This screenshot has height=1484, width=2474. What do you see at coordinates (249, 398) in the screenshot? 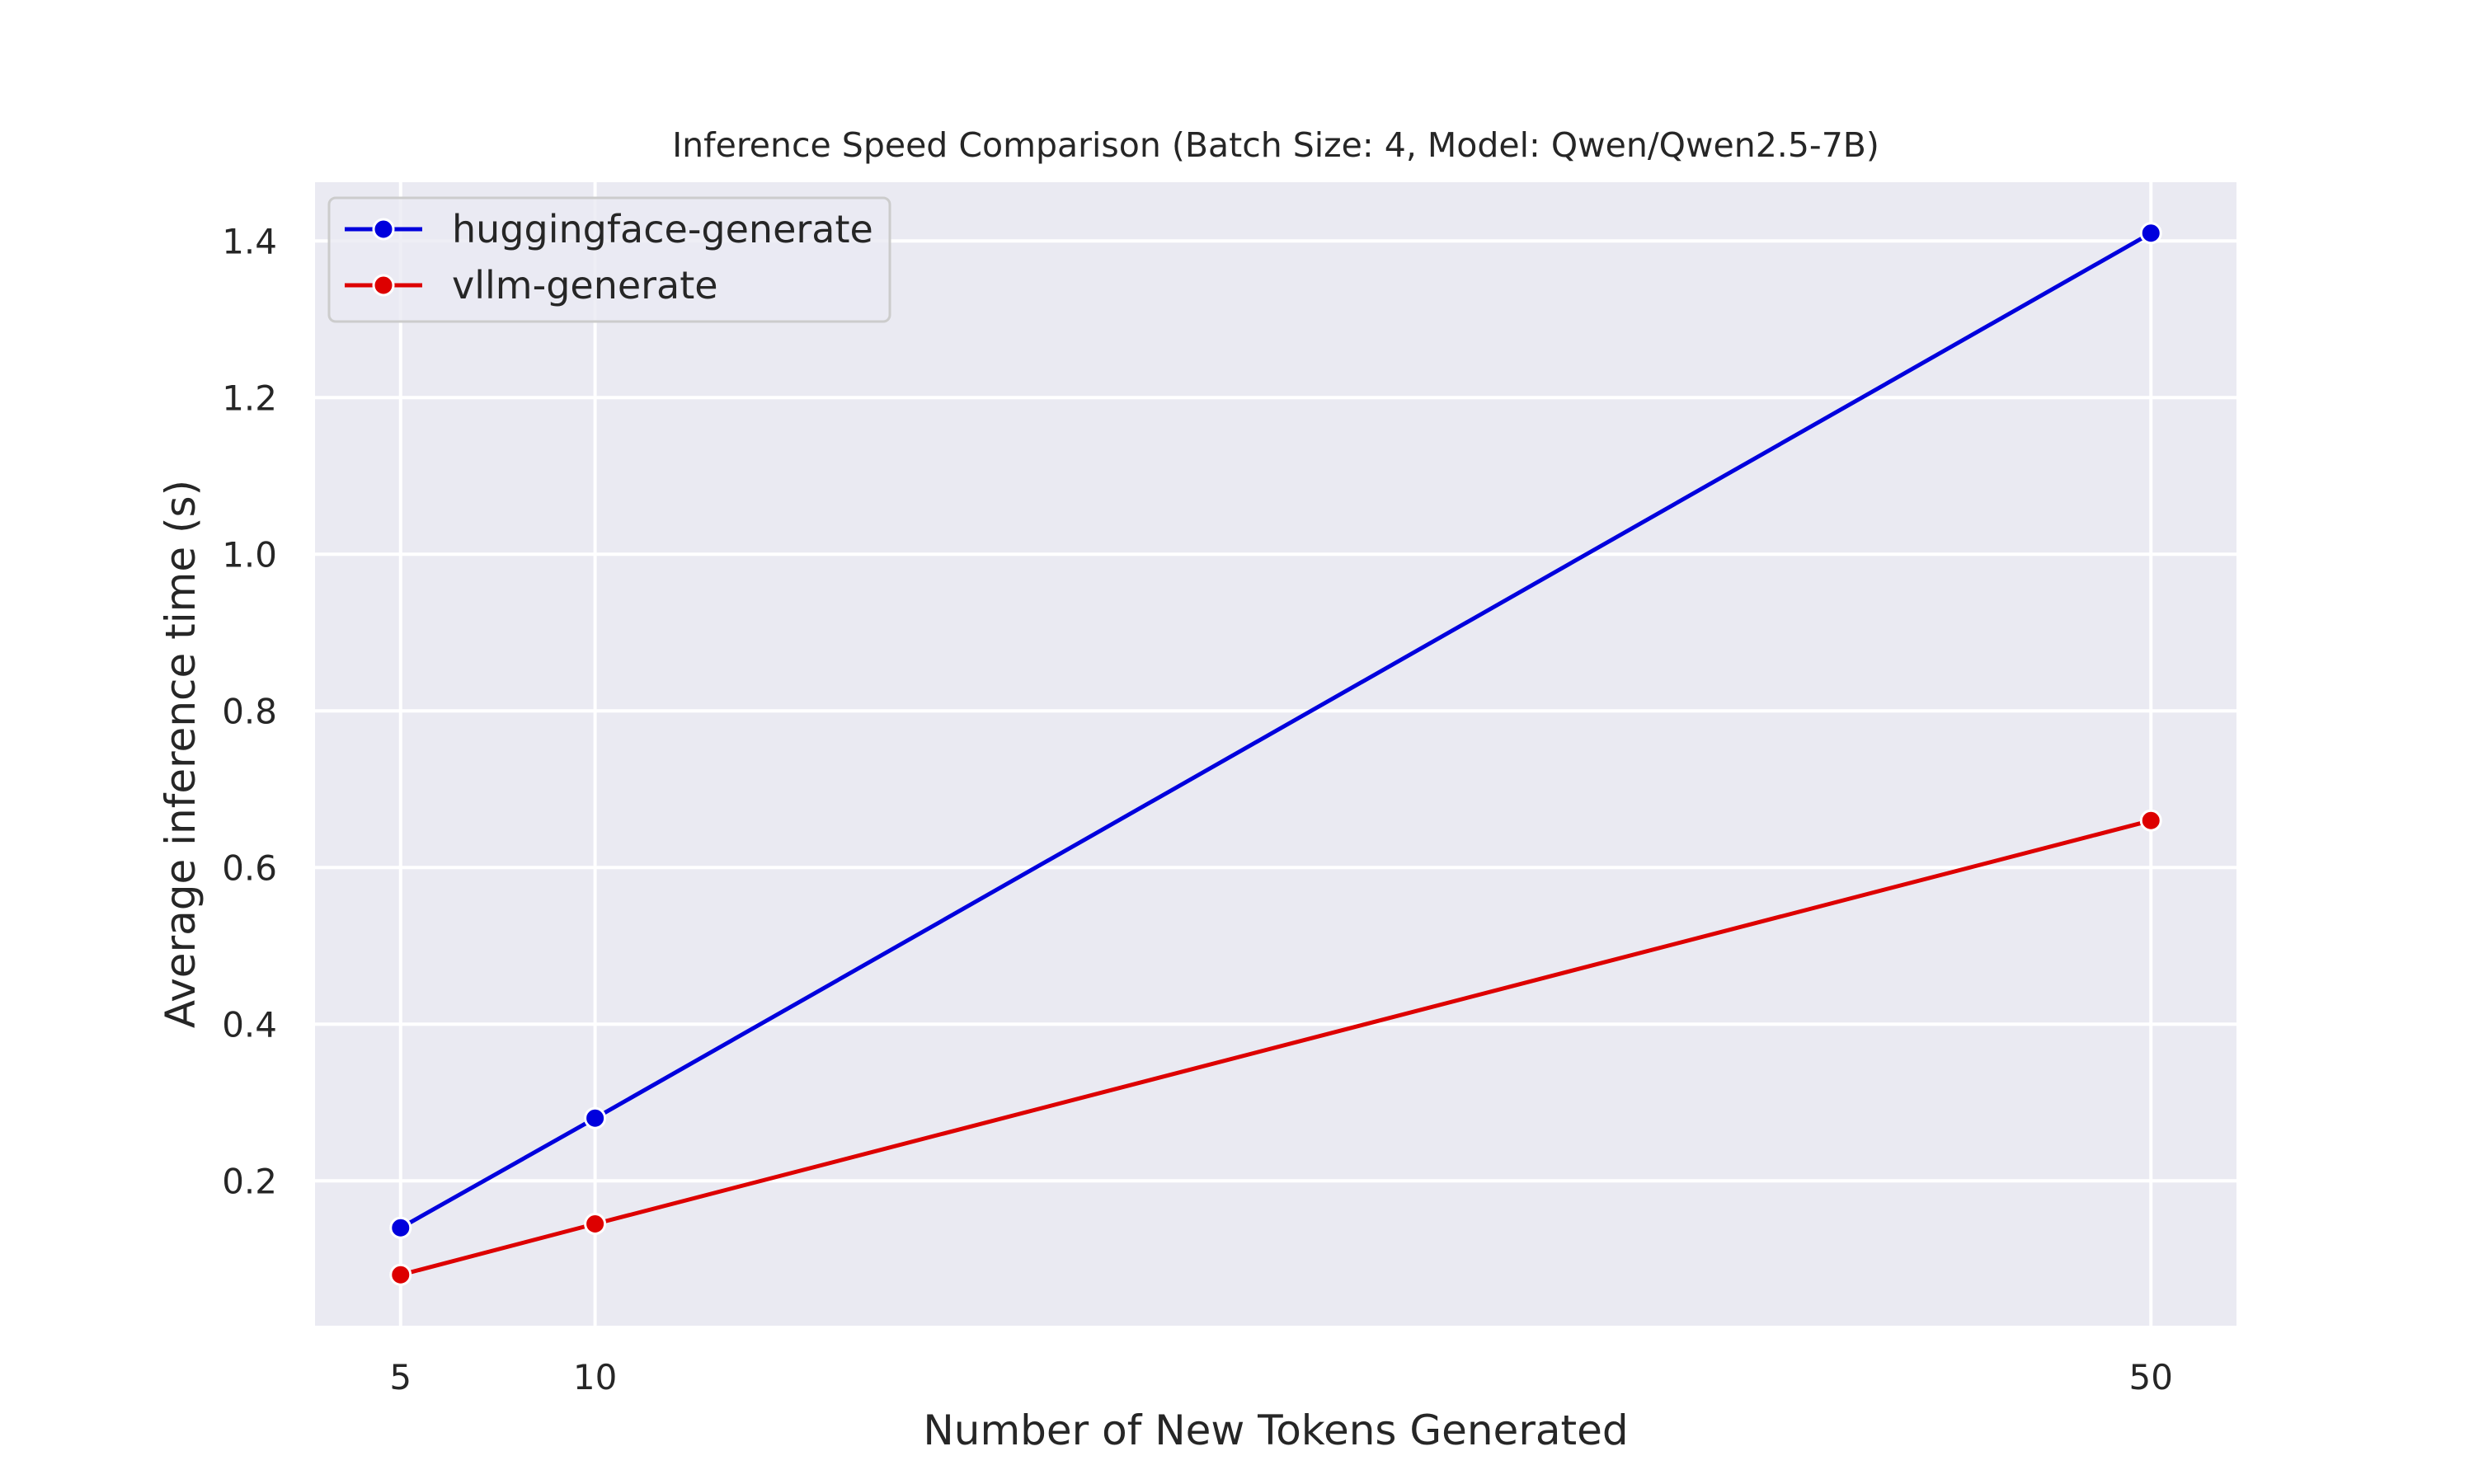
I see `y-tick-label: 1.2` at bounding box center [249, 398].